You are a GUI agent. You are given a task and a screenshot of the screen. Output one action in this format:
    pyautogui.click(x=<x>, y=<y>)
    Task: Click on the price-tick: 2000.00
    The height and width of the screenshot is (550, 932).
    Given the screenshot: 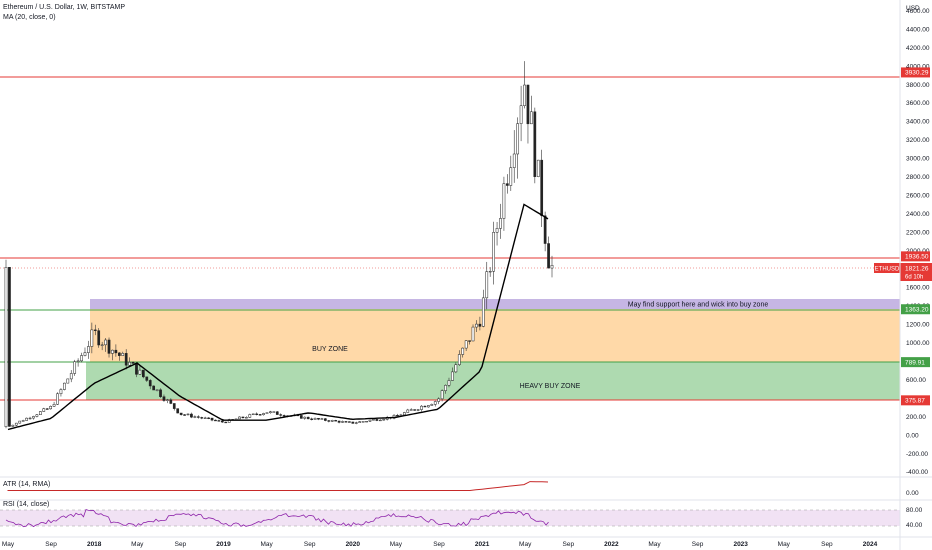 What is the action you would take?
    pyautogui.click(x=918, y=251)
    